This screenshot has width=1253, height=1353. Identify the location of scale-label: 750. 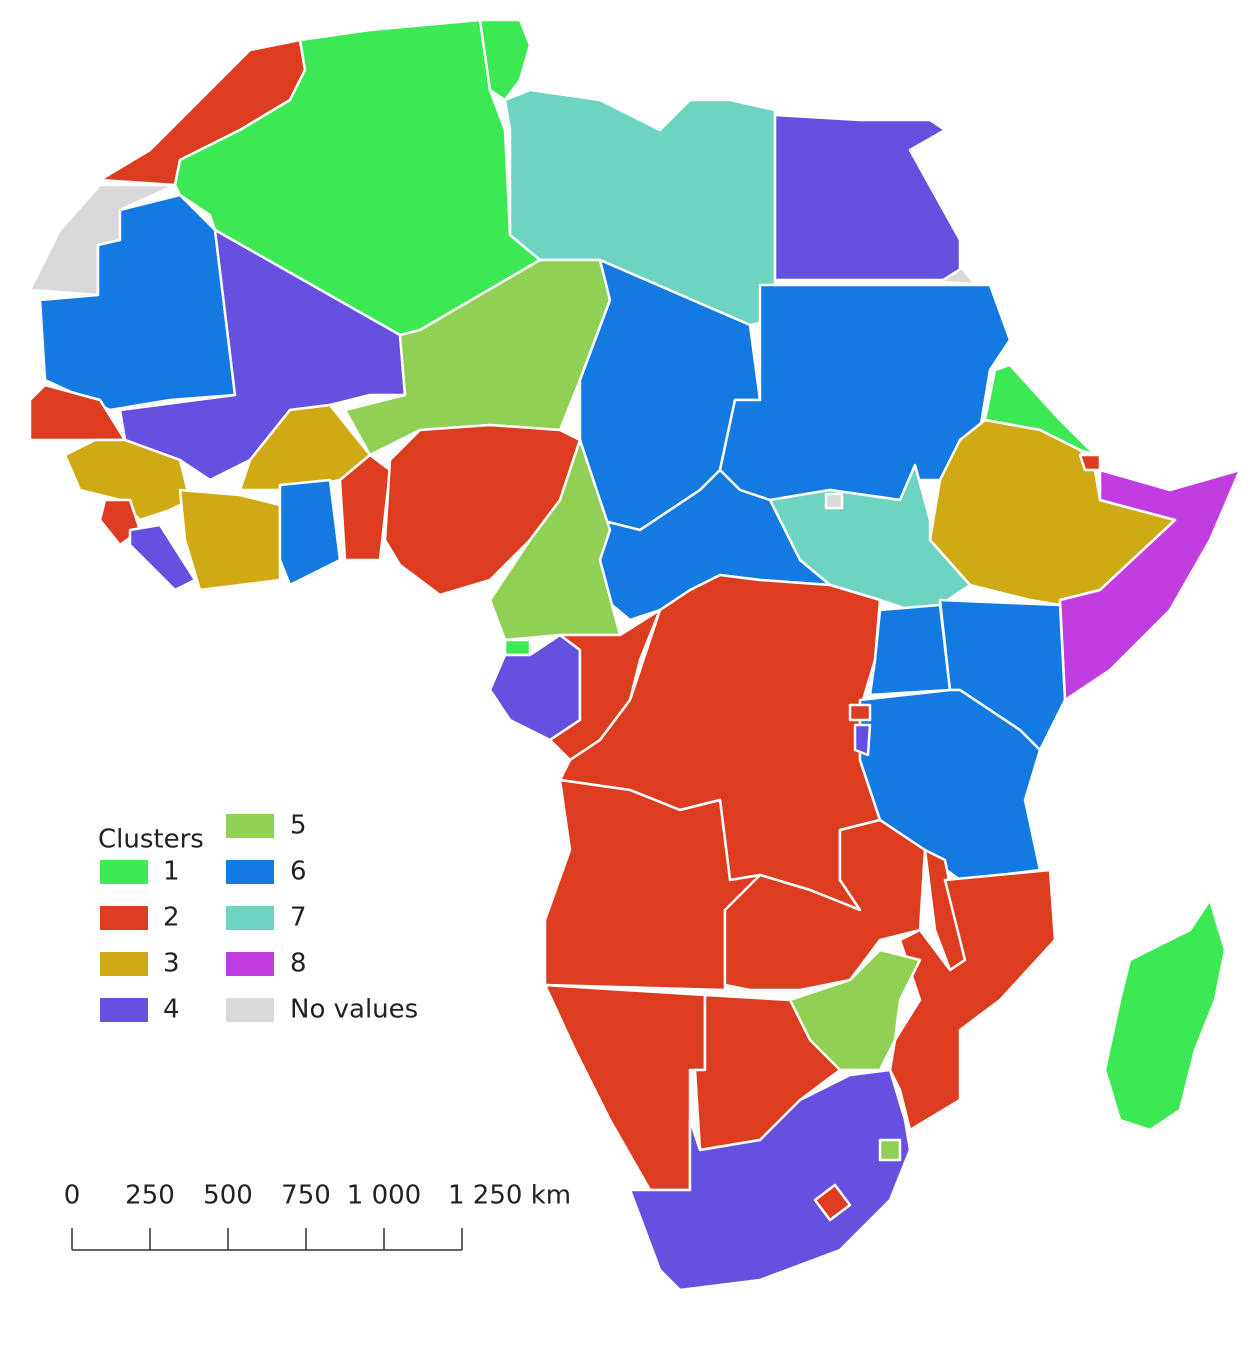
(306, 1196).